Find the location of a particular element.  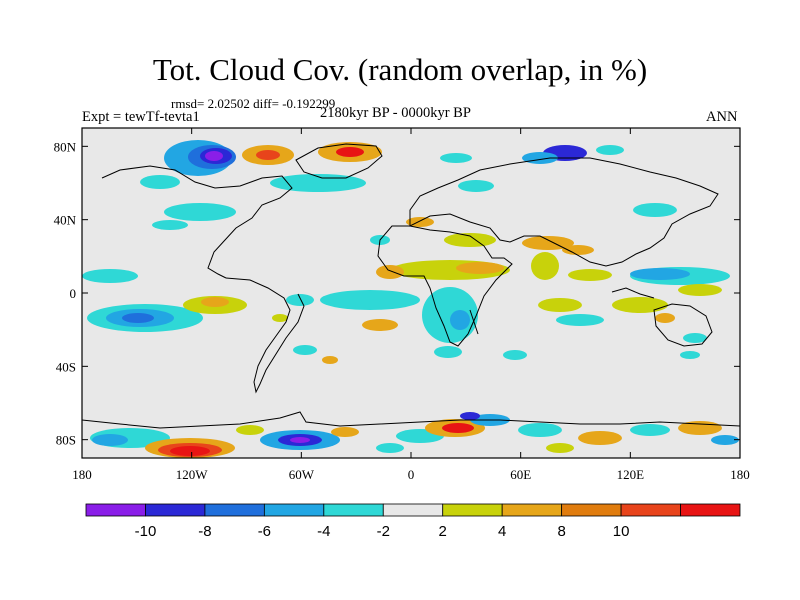

y-tick-label: 40S is located at coordinates (66, 366).